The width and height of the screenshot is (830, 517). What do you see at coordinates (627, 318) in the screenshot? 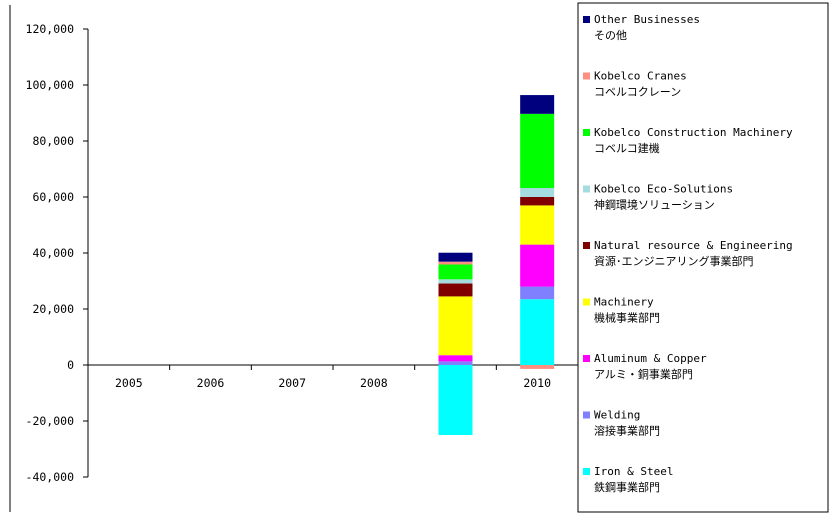
I see `legend-label-ja: 機械事業部門` at bounding box center [627, 318].